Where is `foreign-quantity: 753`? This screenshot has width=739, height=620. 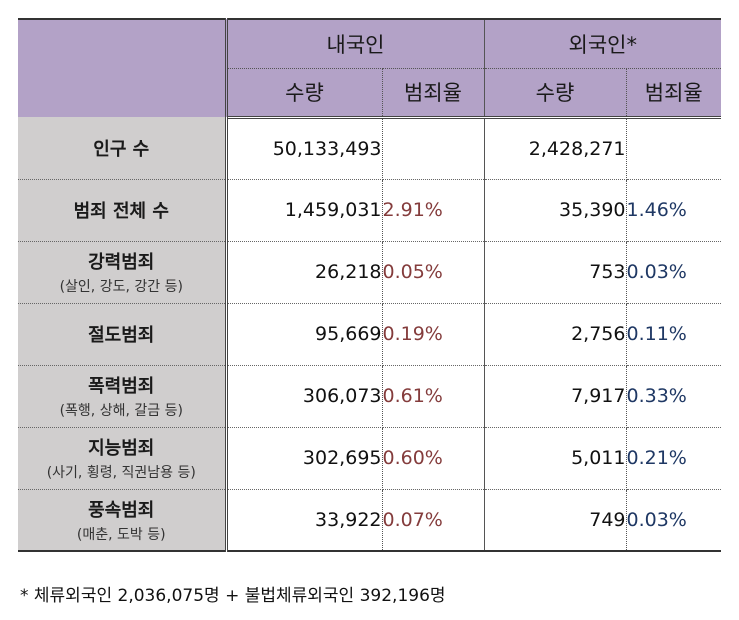
foreign-quantity: 753 is located at coordinates (555, 272).